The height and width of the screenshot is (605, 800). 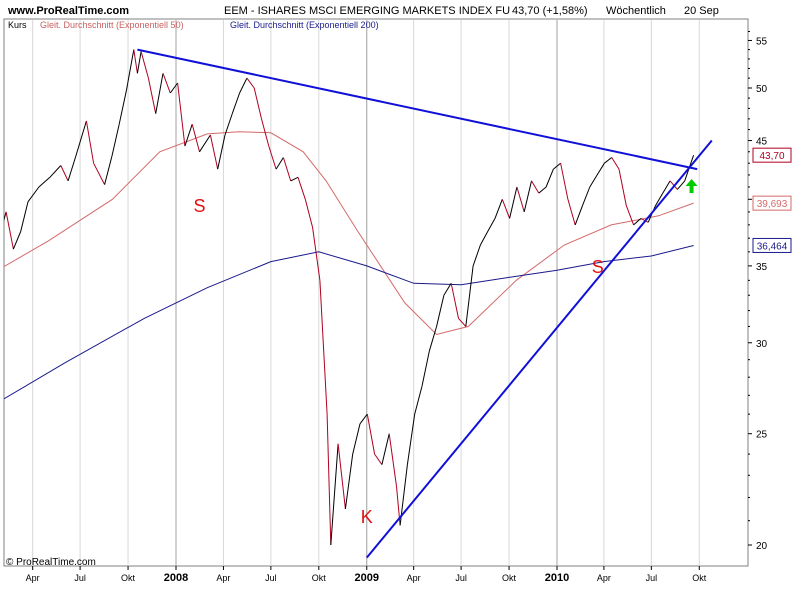 I want to click on last-value-label: 36,464, so click(x=772, y=246).